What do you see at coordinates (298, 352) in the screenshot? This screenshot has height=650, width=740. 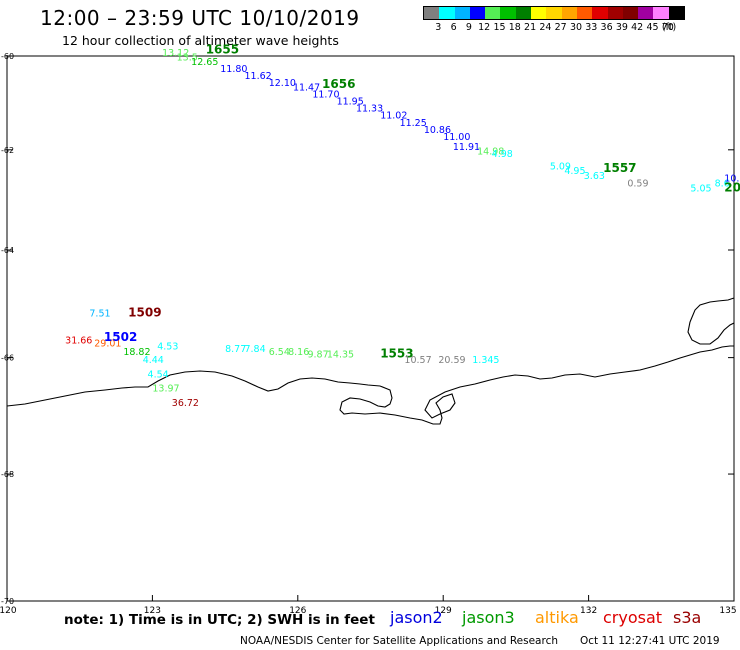 I see `observation-wave-height: 8.16` at bounding box center [298, 352].